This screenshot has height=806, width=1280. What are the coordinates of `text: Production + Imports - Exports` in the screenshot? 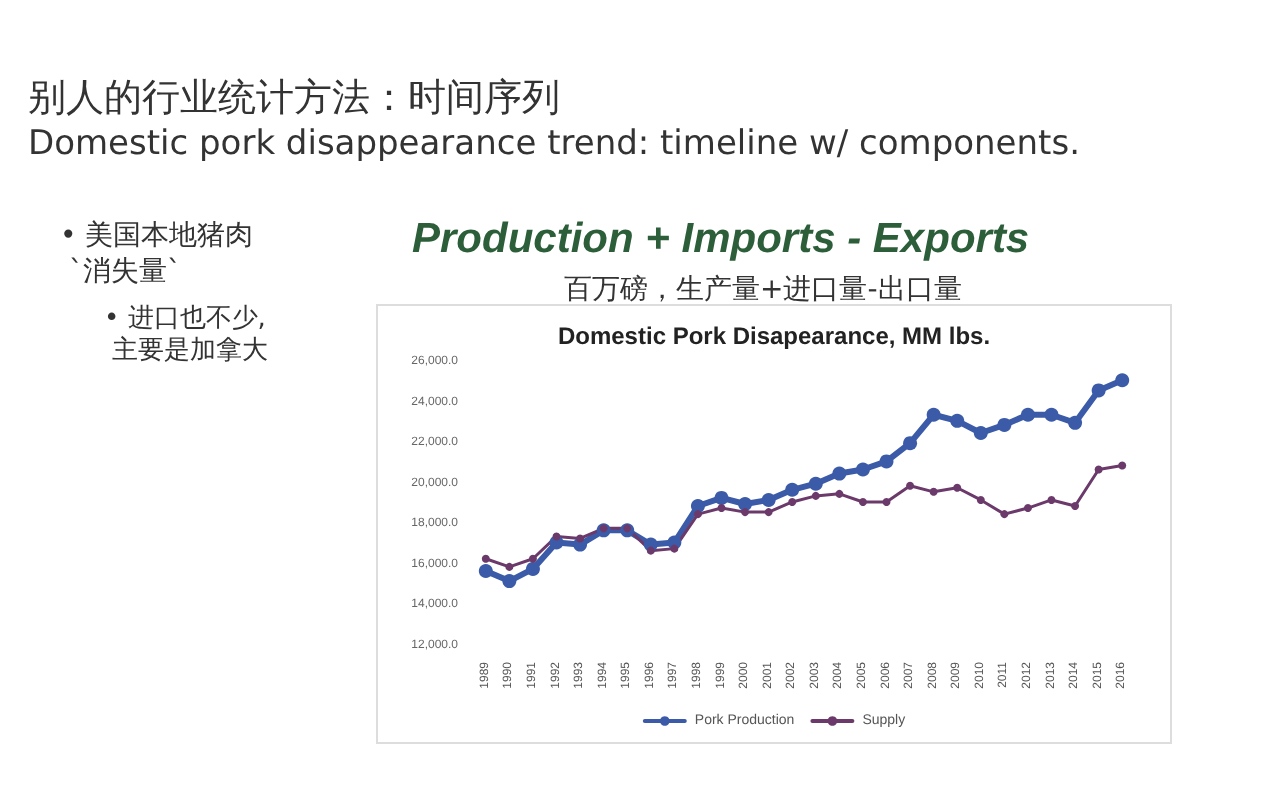 It's located at (721, 240).